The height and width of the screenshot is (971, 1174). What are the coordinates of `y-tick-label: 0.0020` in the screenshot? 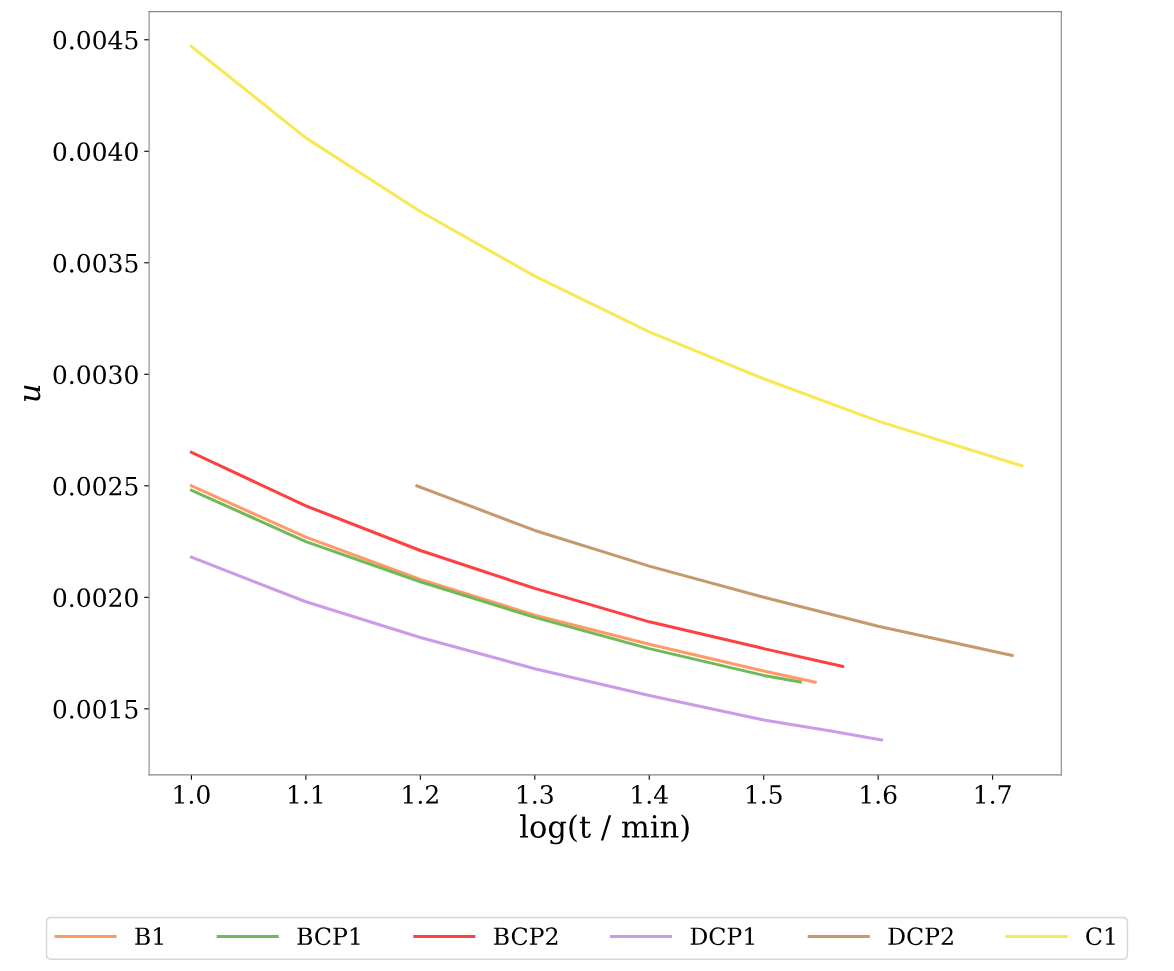 It's located at (95, 598).